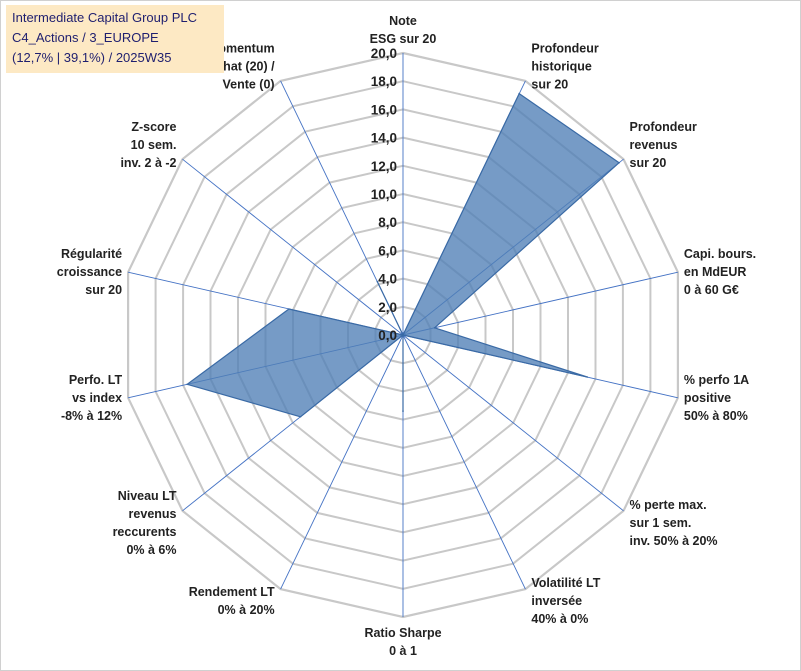 The image size is (801, 671). I want to click on axis-label-line: 10 sem., so click(154, 145).